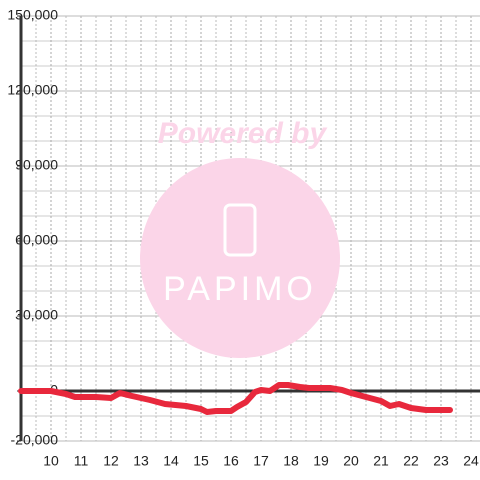 This screenshot has width=480, height=480. Describe the element at coordinates (35, 440) in the screenshot. I see `y-tick-label: -20,000` at that location.